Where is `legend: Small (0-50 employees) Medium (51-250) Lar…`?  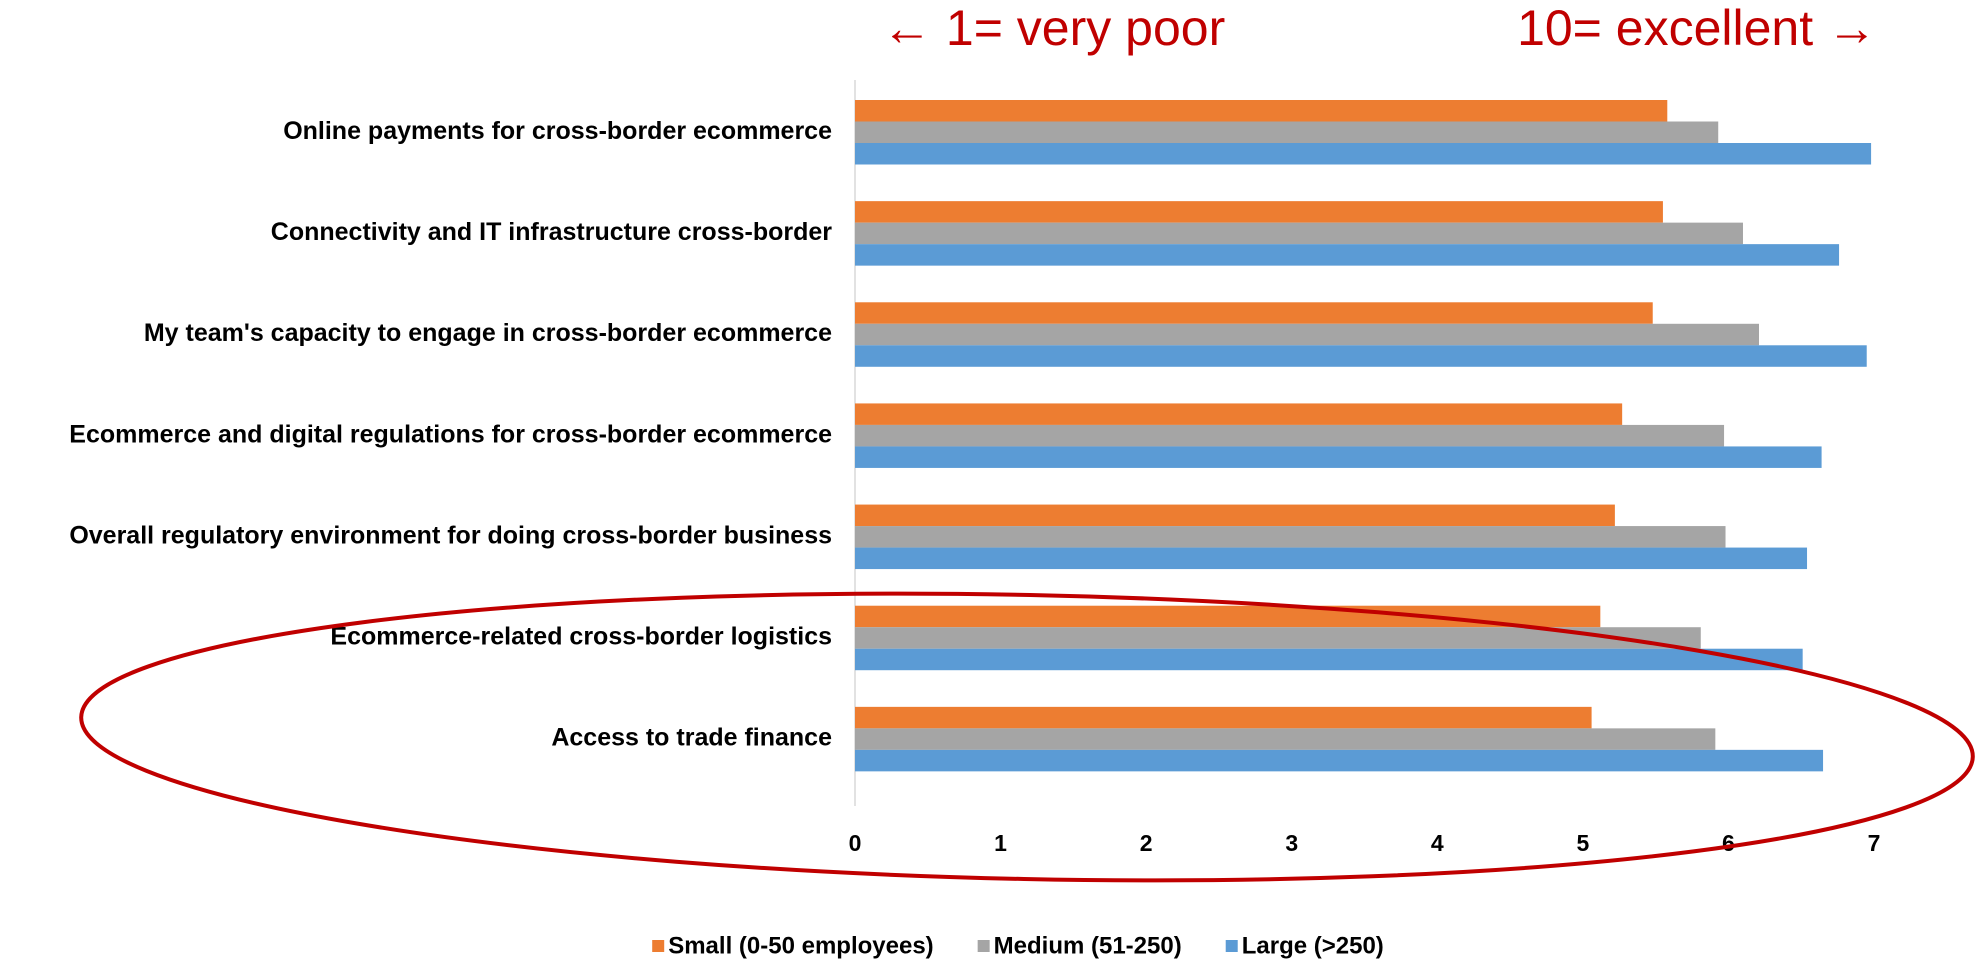
legend: Small (0-50 employees) Medium (51-250) Lar… is located at coordinates (1018, 945).